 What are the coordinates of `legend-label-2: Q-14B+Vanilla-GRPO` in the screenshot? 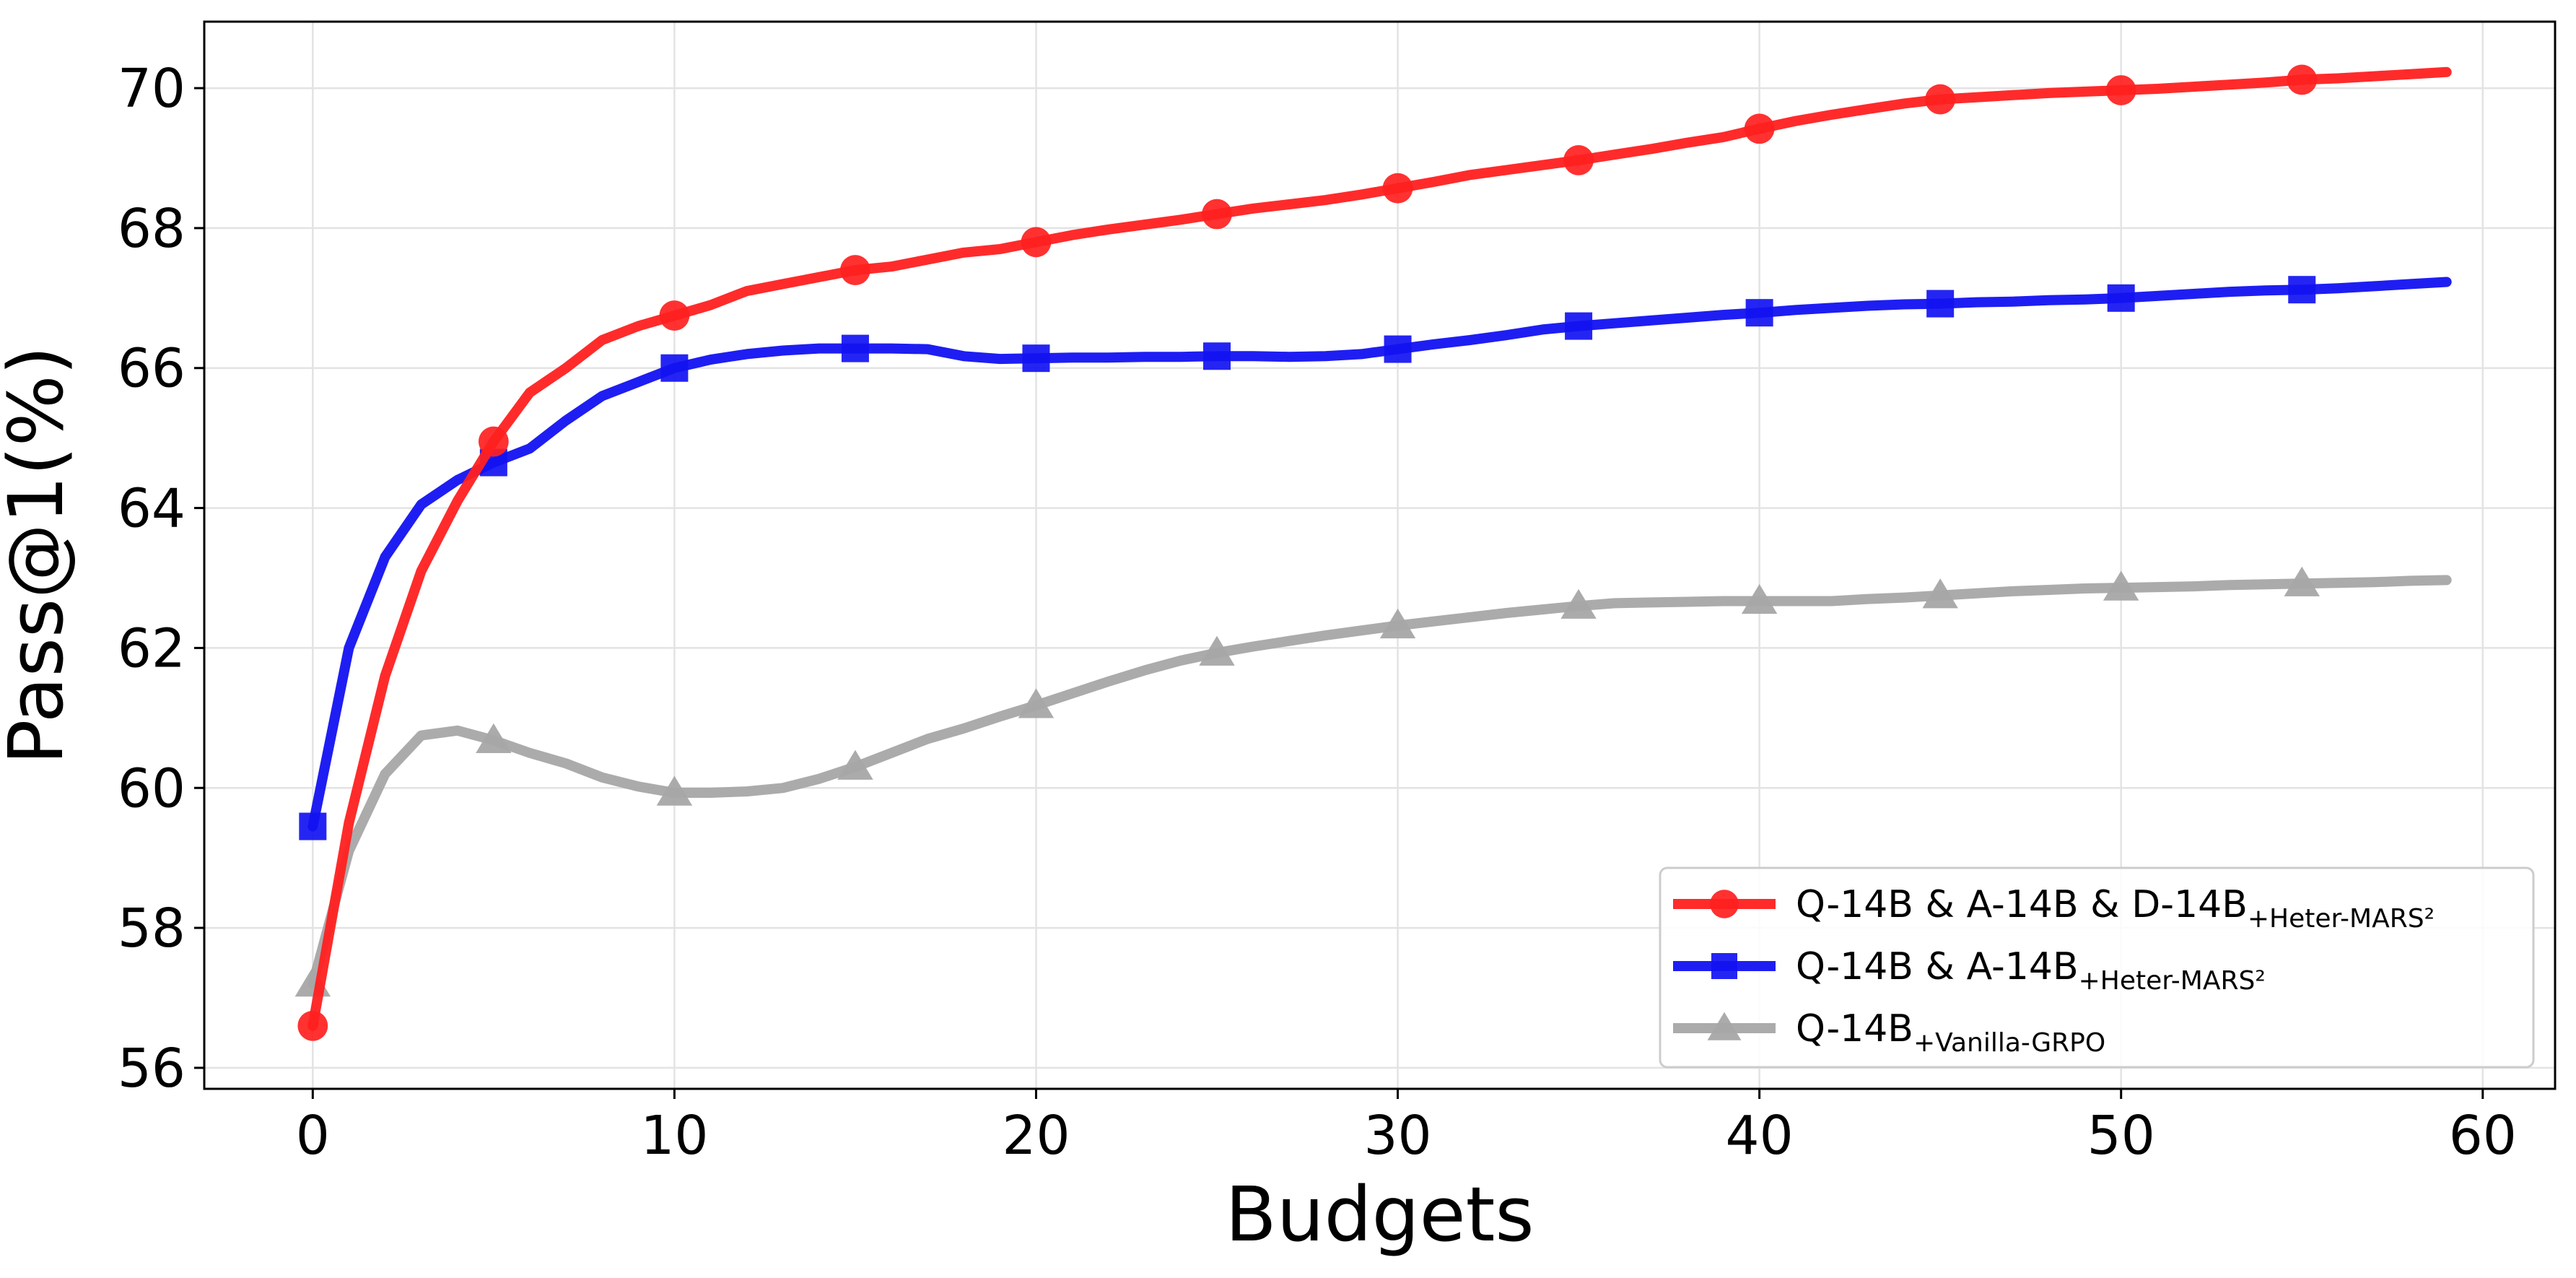 It's located at (1950, 1032).